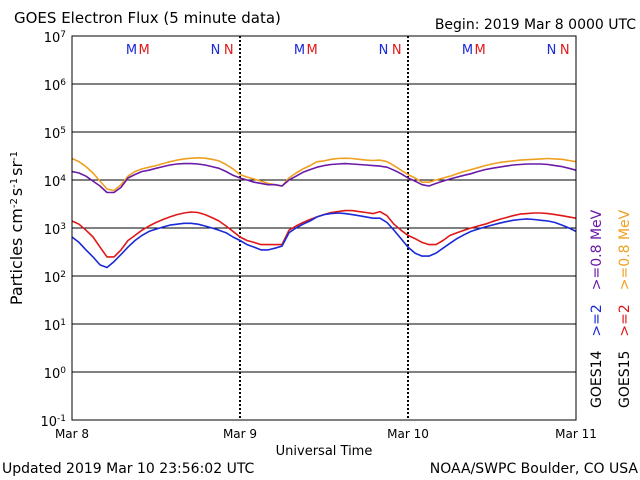  I want to click on series-g15_08-line, so click(324, 174).